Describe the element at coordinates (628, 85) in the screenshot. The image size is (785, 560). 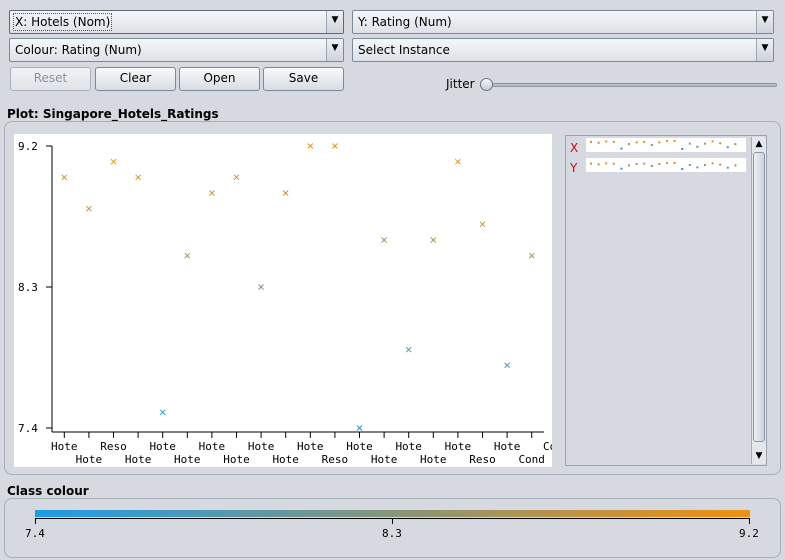
I see `jitter-slider-track` at that location.